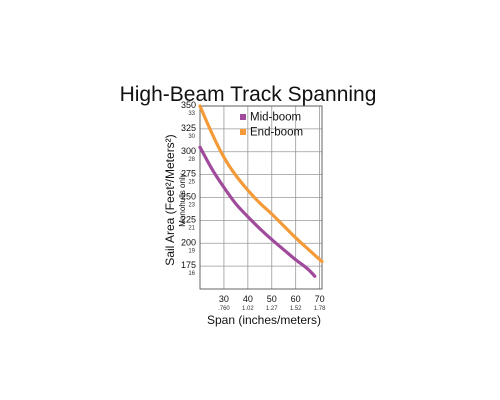 The height and width of the screenshot is (400, 500). What do you see at coordinates (224, 299) in the screenshot?
I see `x-tick-label: 30` at bounding box center [224, 299].